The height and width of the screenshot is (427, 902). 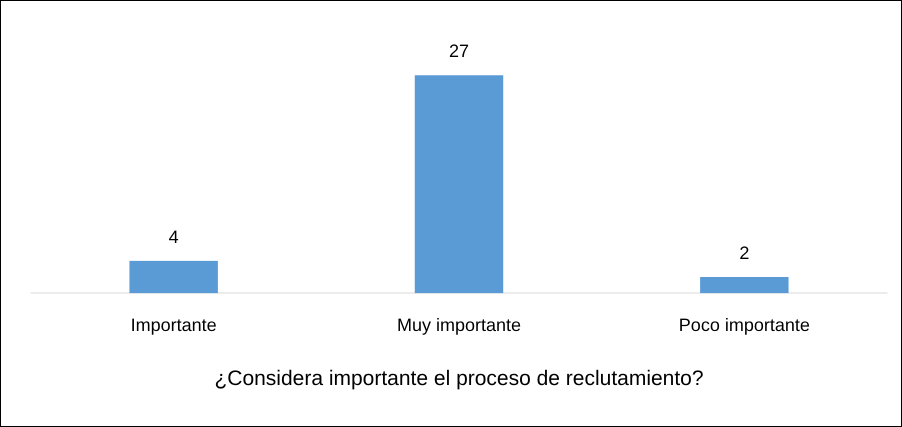 I want to click on x-axis-title: ¿Considera importante el proceso de reclutamiento?, so click(x=459, y=378).